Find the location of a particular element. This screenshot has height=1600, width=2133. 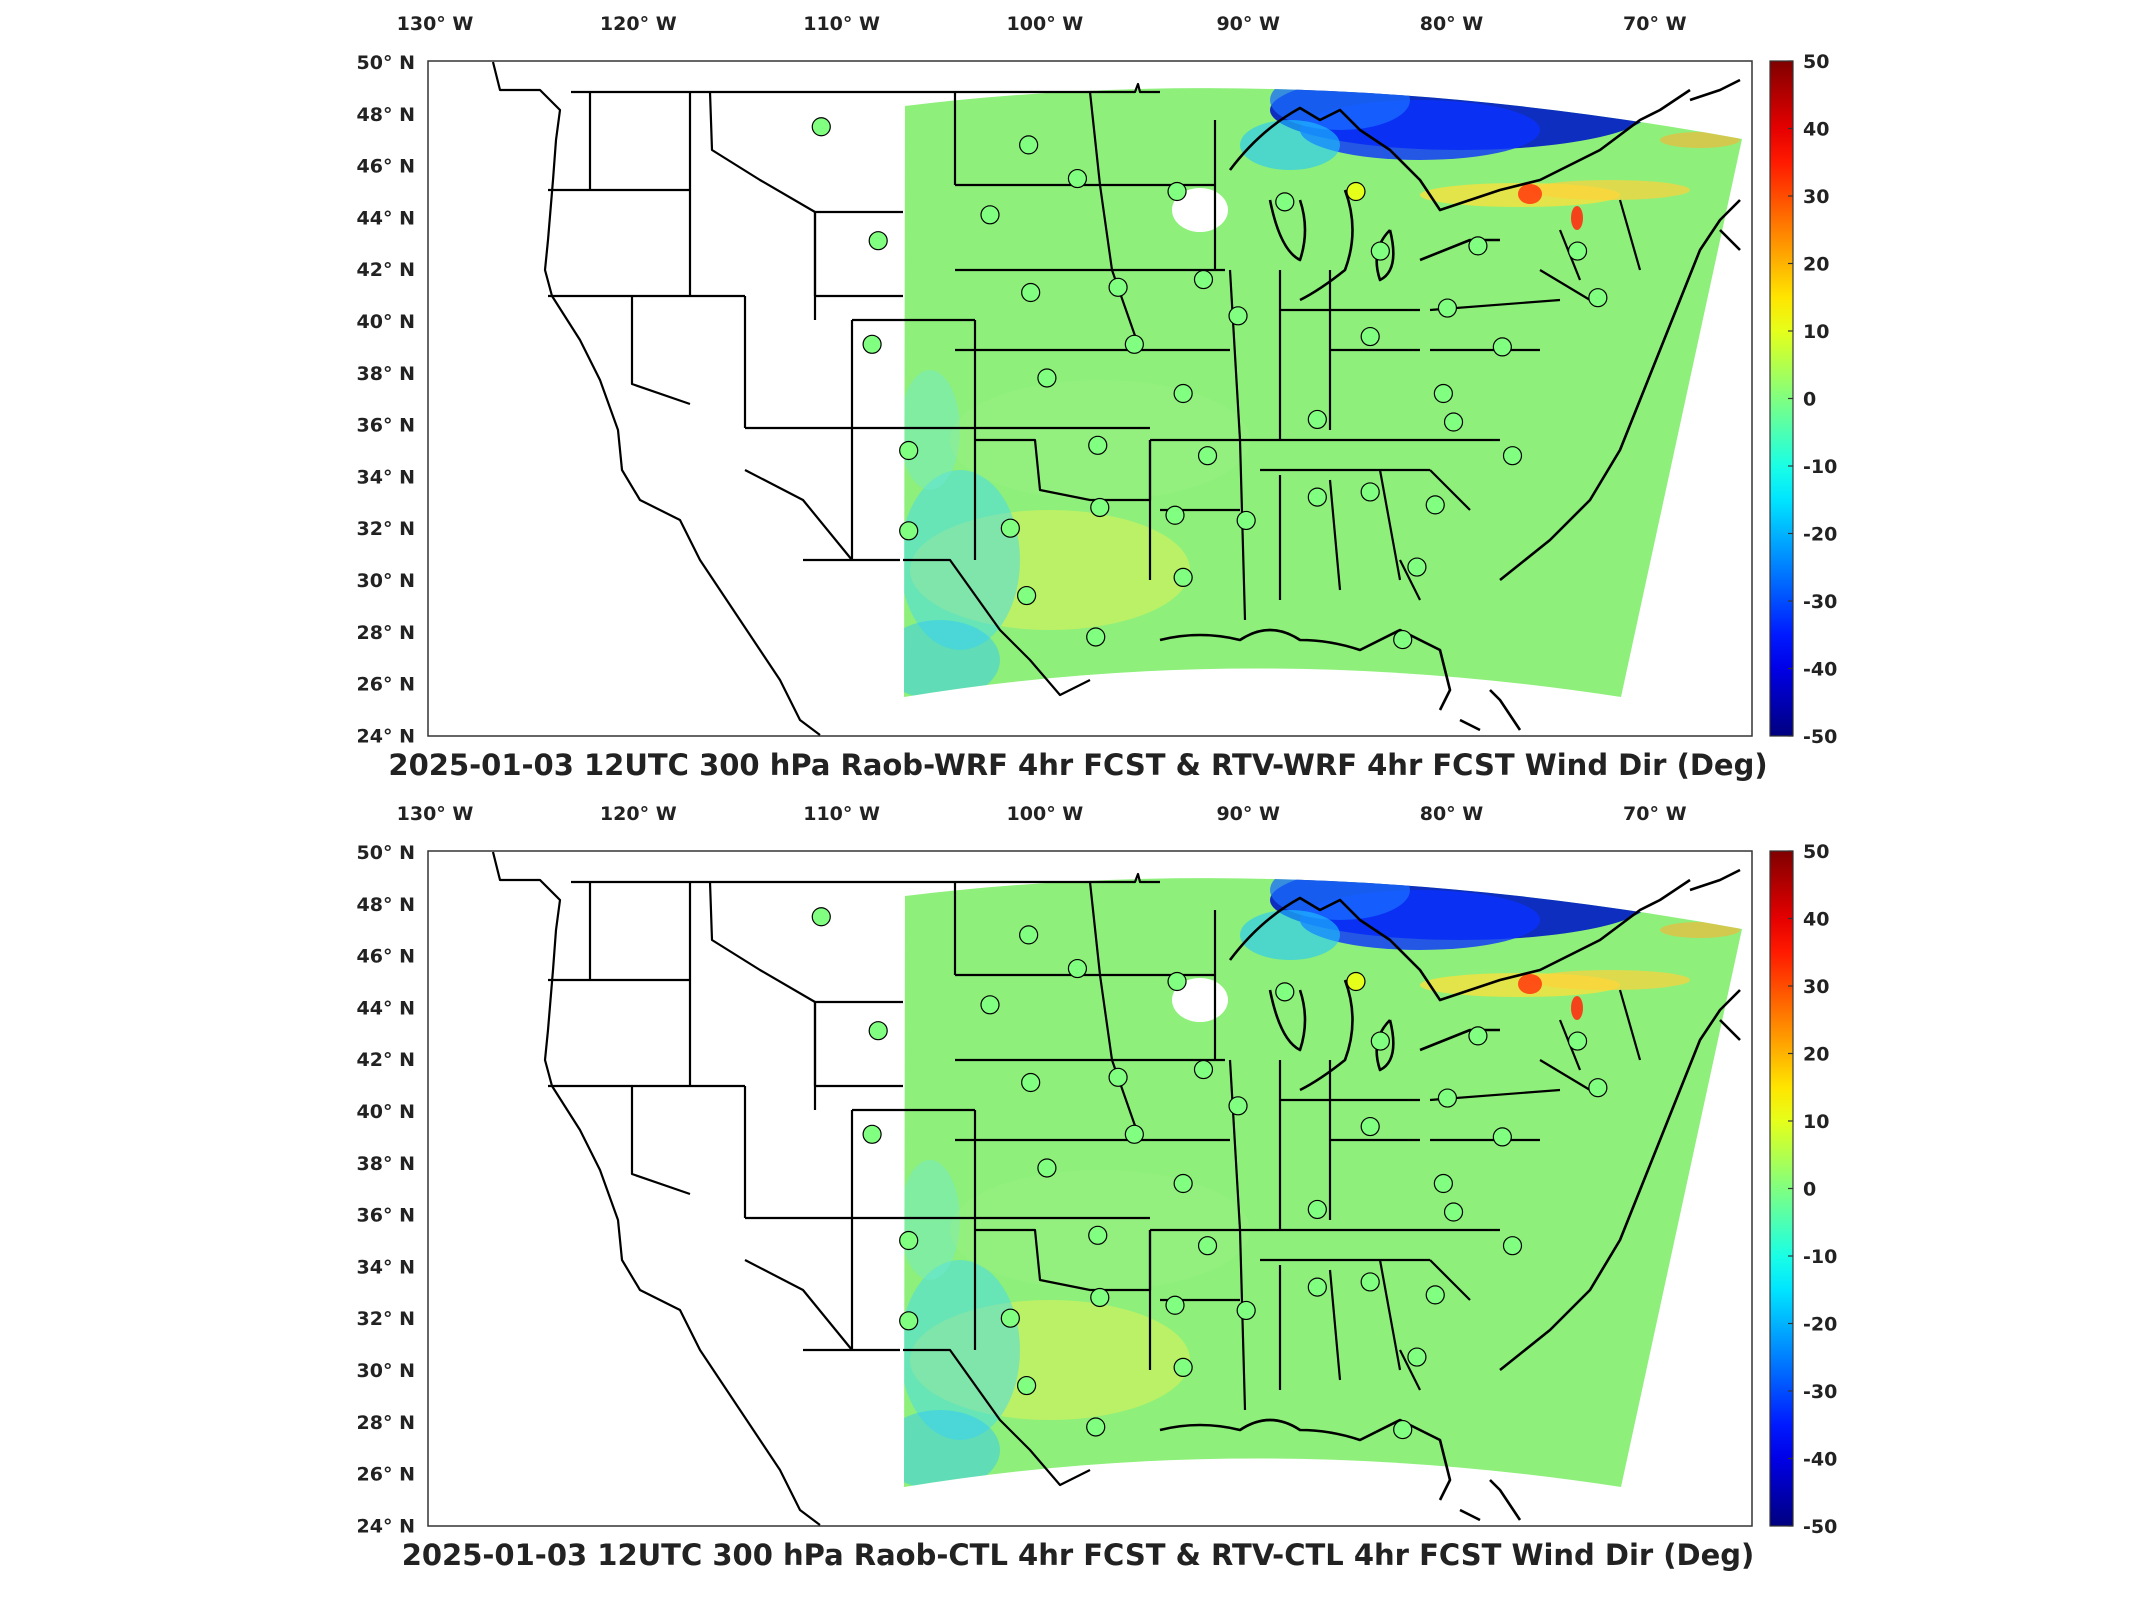

lat-tick-label: 36° N is located at coordinates (386, 1216).